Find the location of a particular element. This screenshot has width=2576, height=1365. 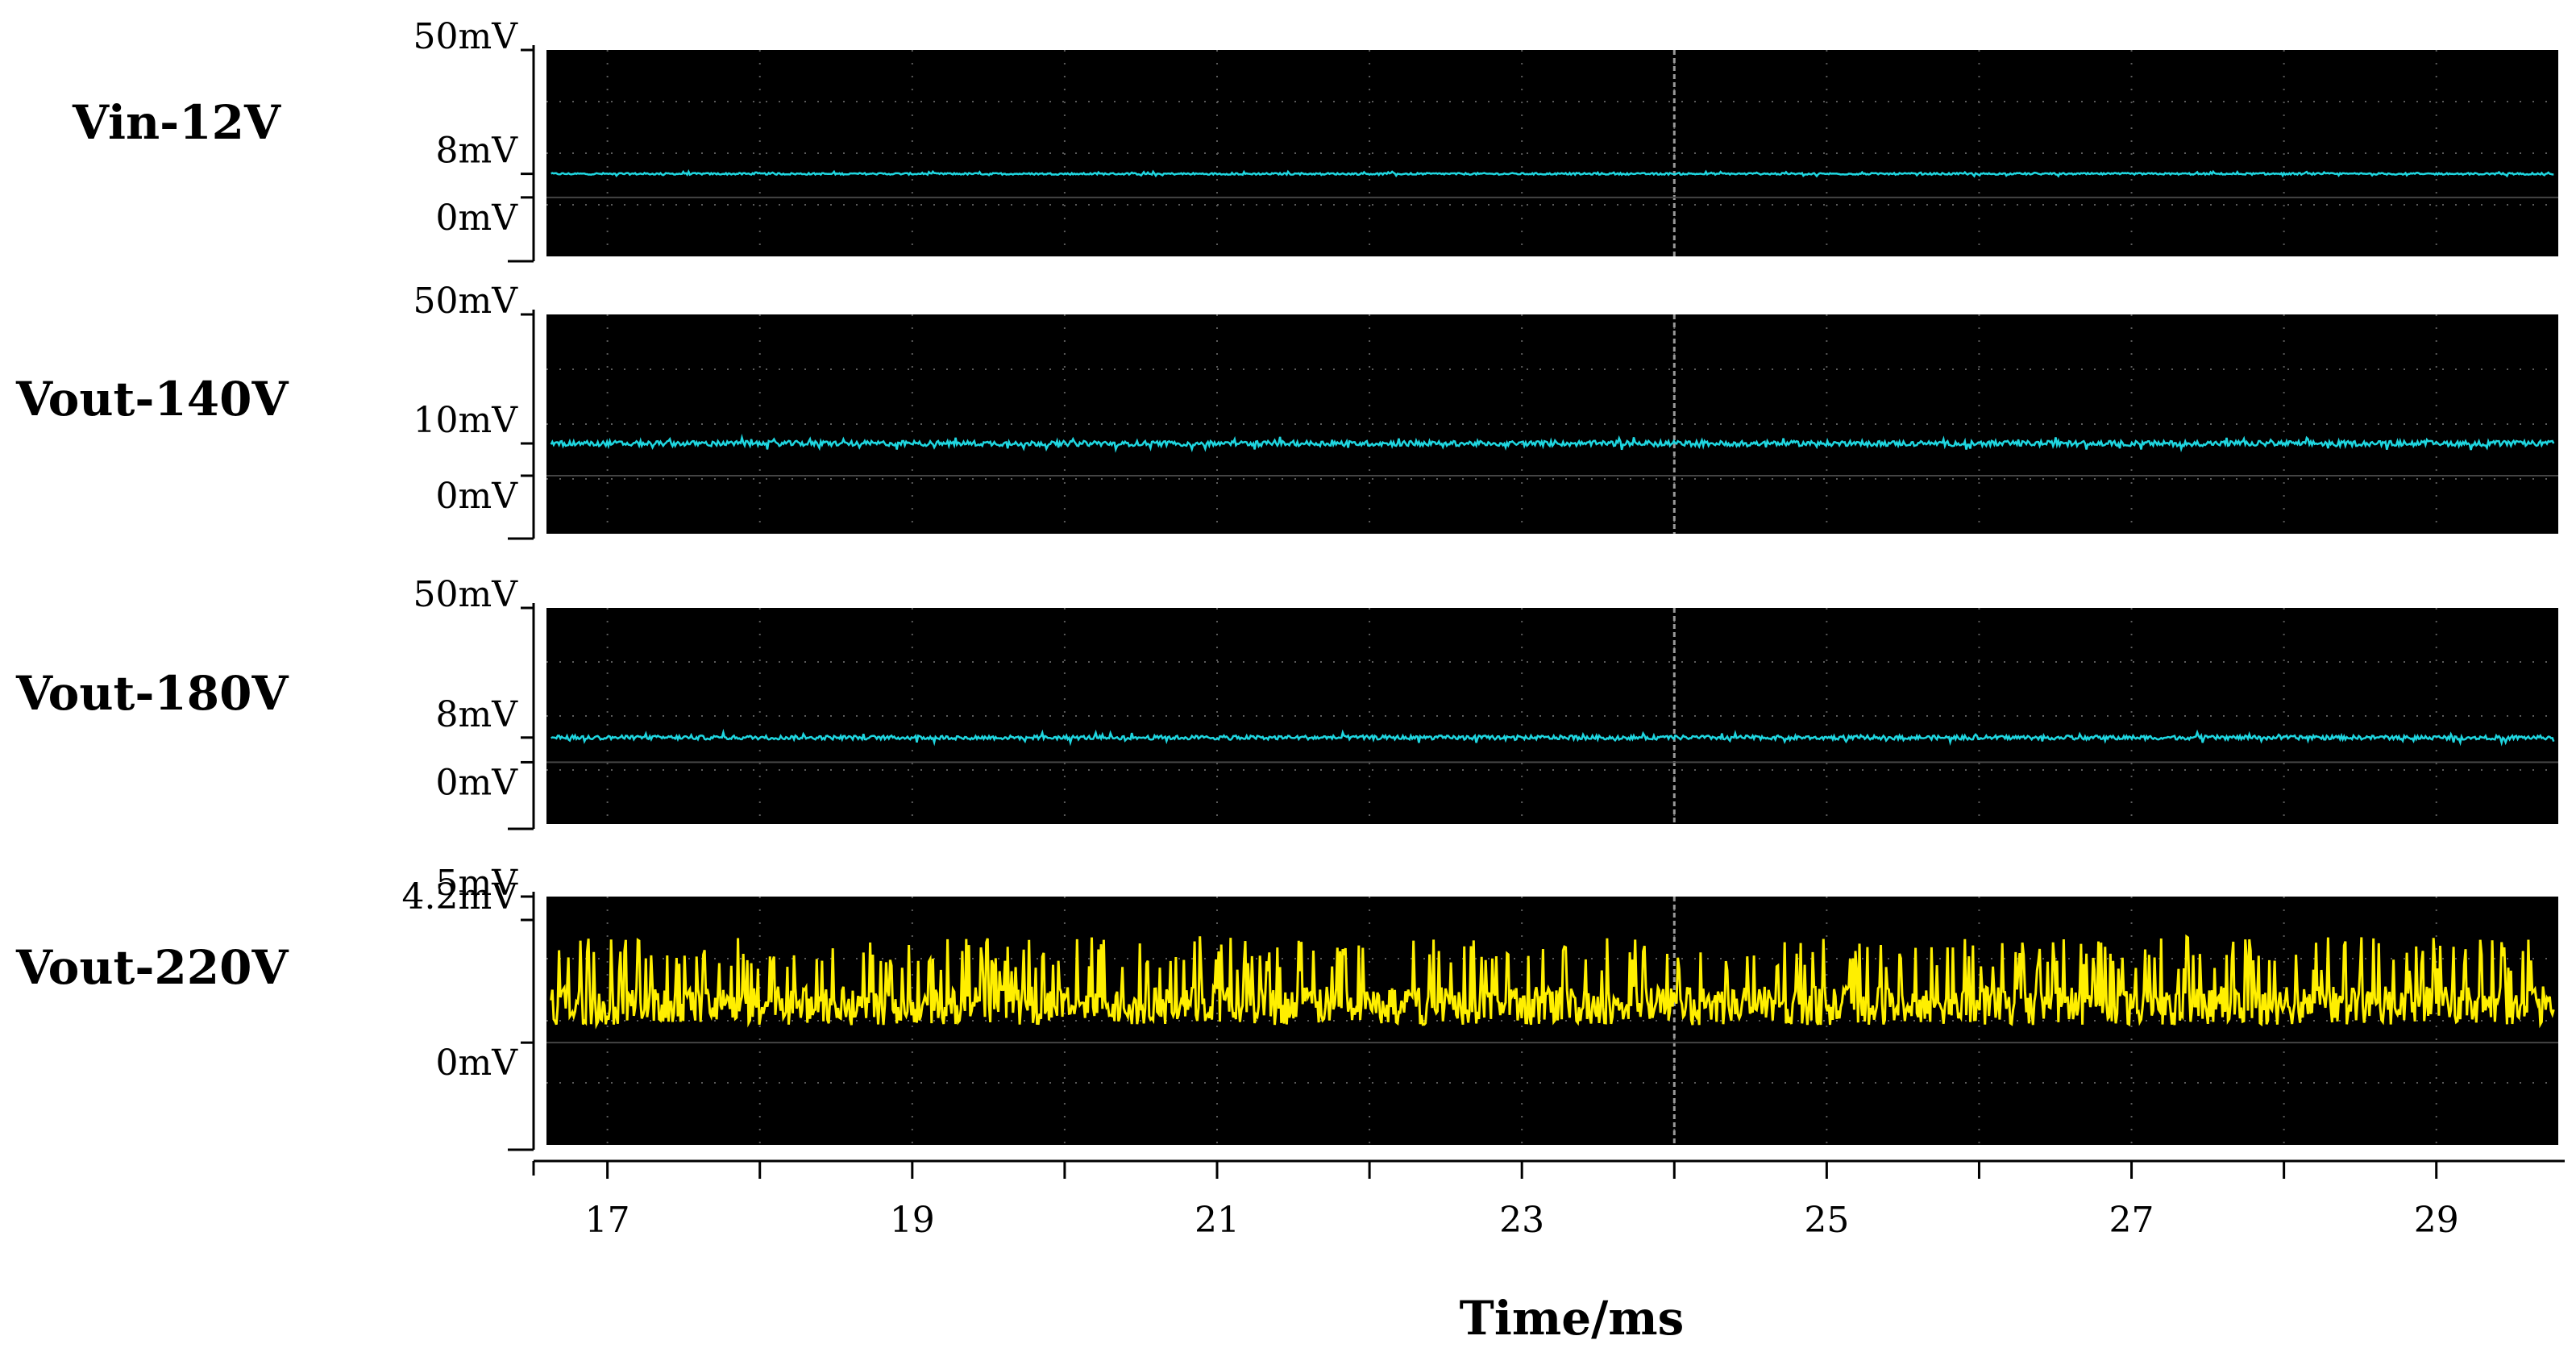

y-tick-label: 5mV is located at coordinates (477, 883).